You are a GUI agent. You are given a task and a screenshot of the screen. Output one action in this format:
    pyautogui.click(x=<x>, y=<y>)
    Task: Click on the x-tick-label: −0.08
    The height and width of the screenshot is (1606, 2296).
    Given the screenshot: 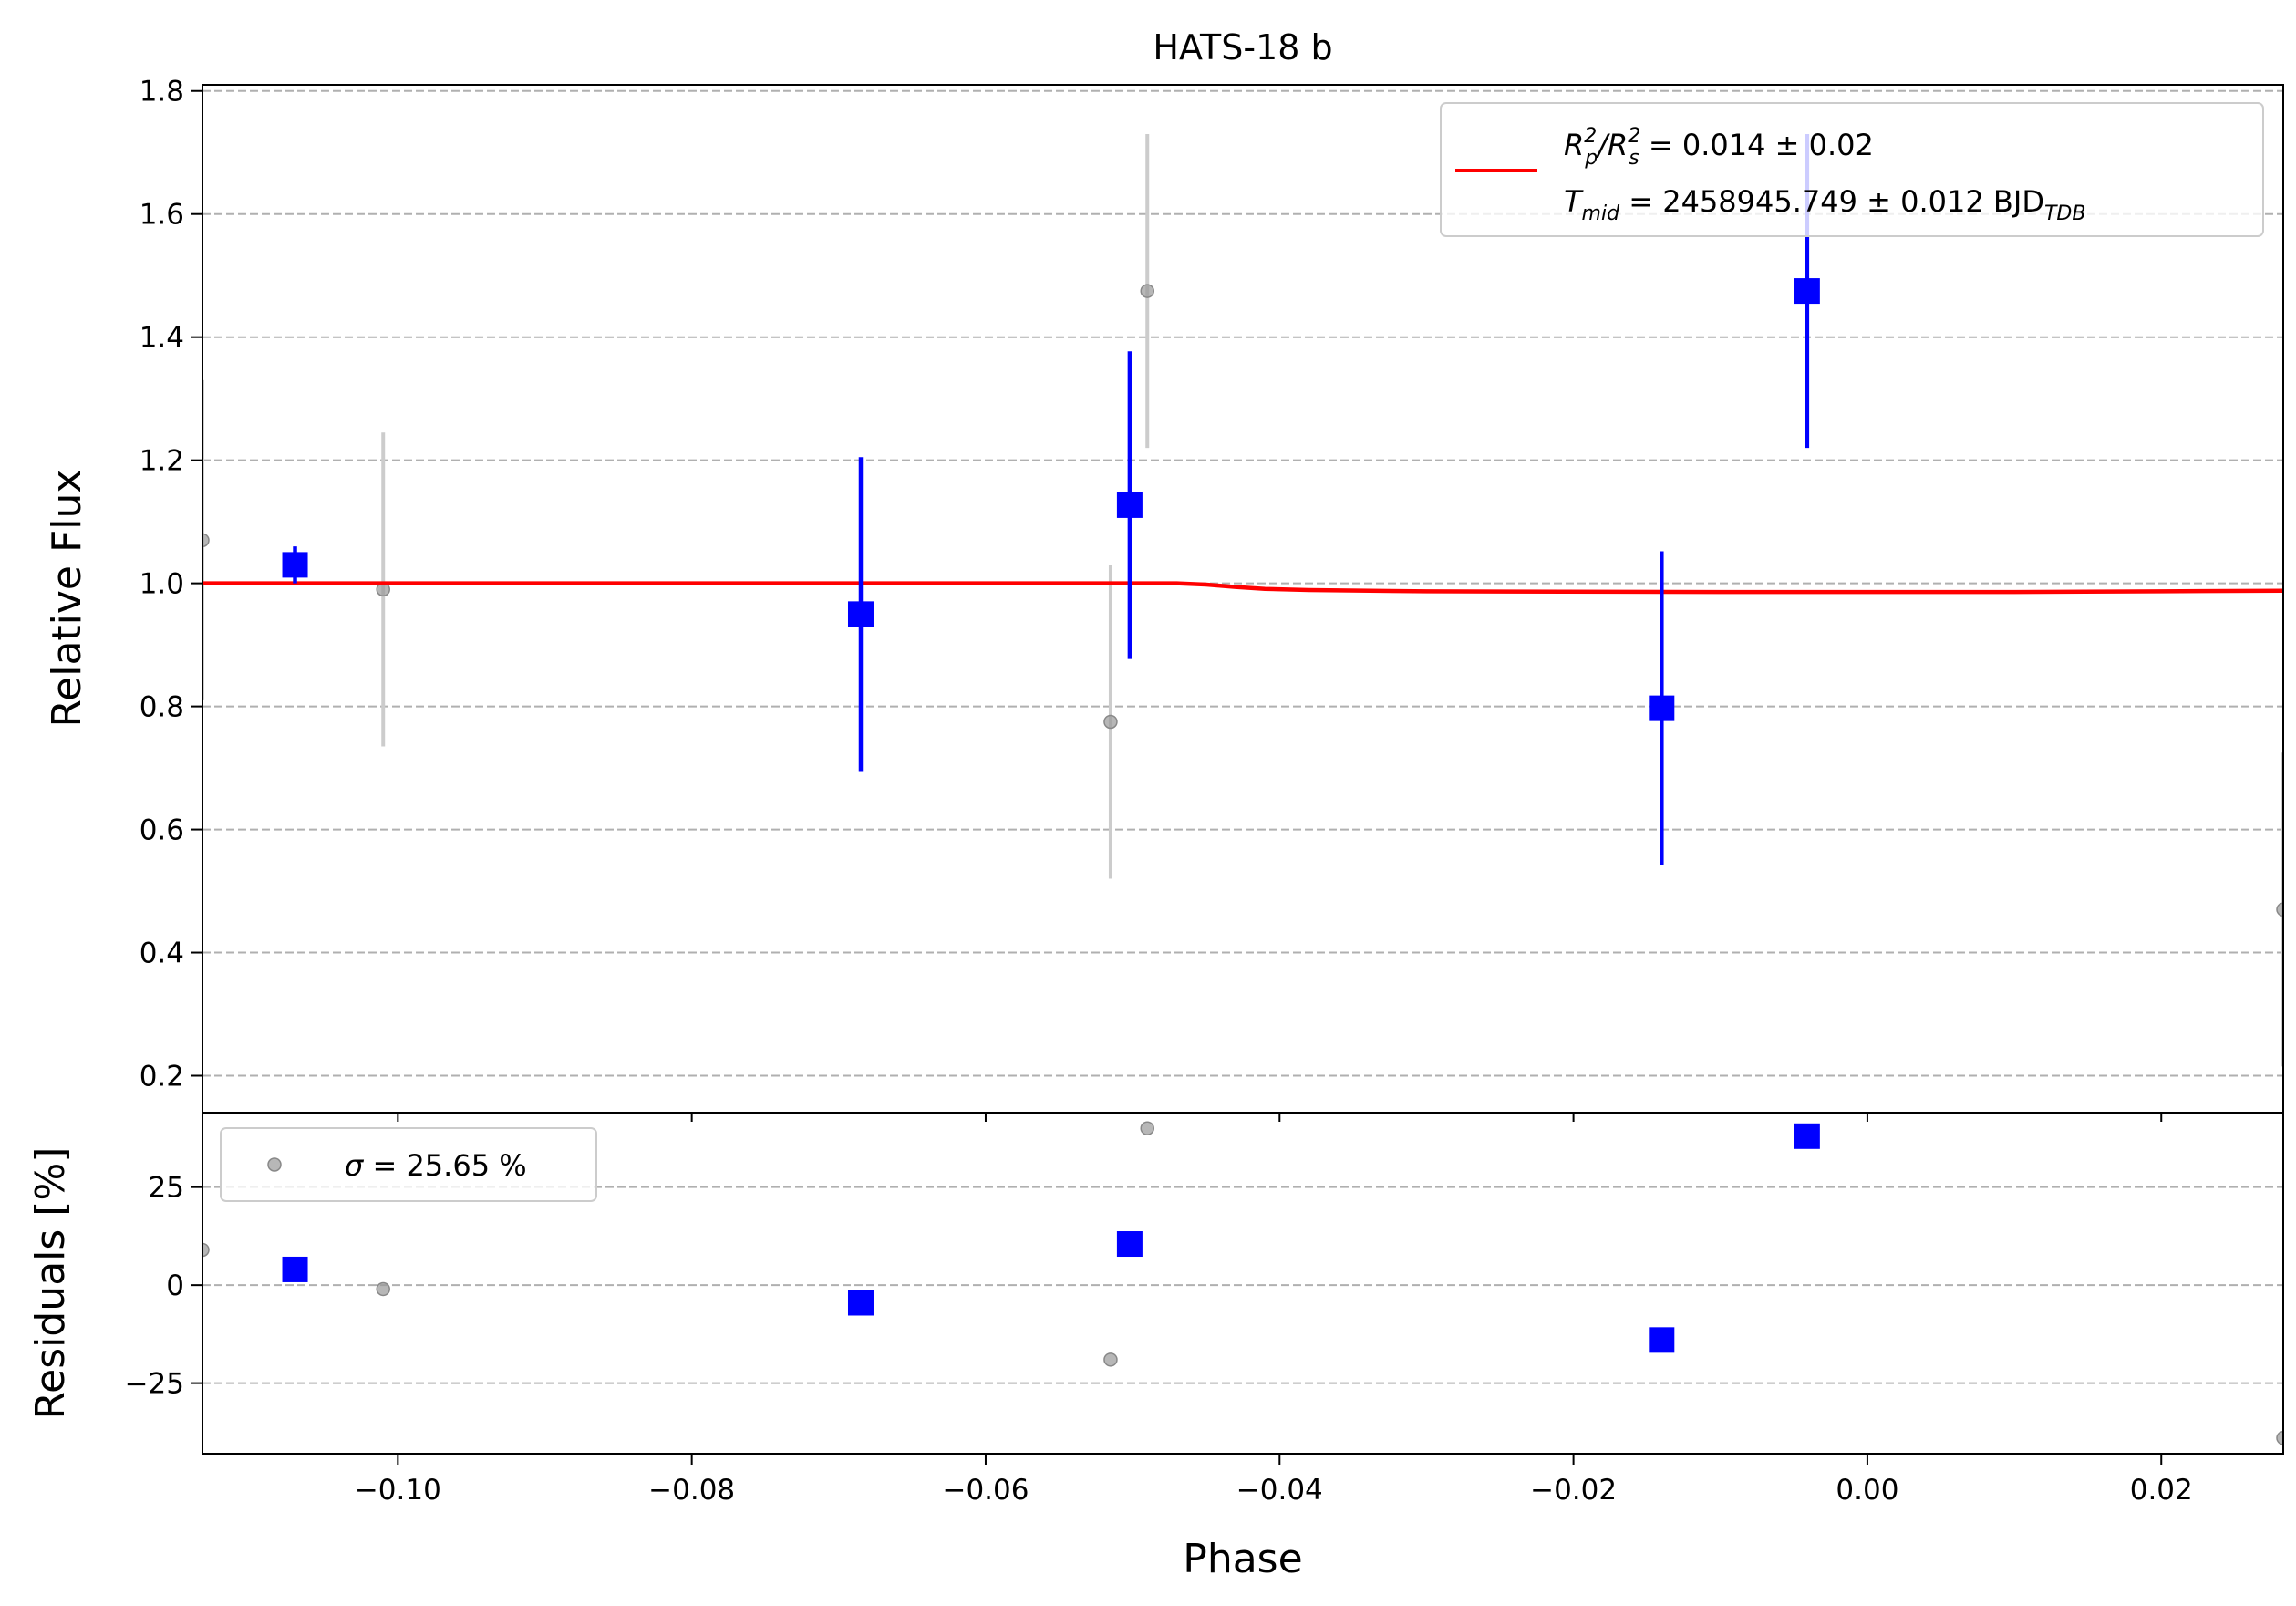 What is the action you would take?
    pyautogui.click(x=691, y=1490)
    